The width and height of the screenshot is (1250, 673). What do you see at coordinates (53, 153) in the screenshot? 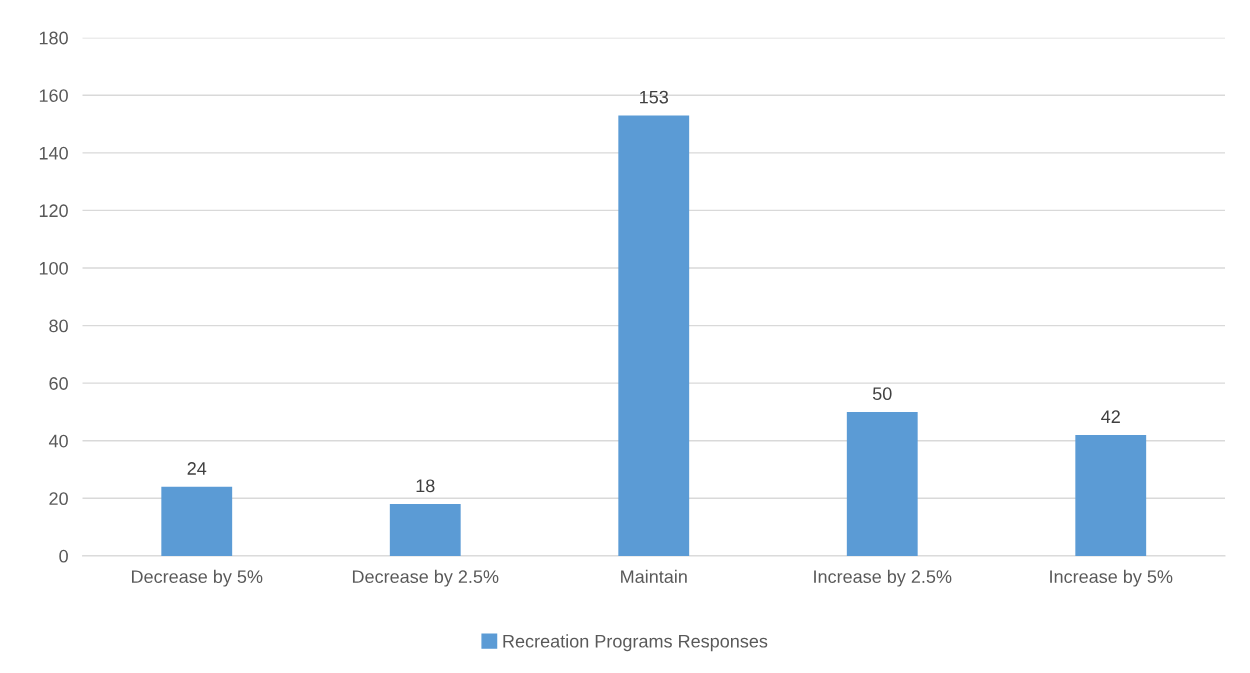
I see `y-tick-label: 140` at bounding box center [53, 153].